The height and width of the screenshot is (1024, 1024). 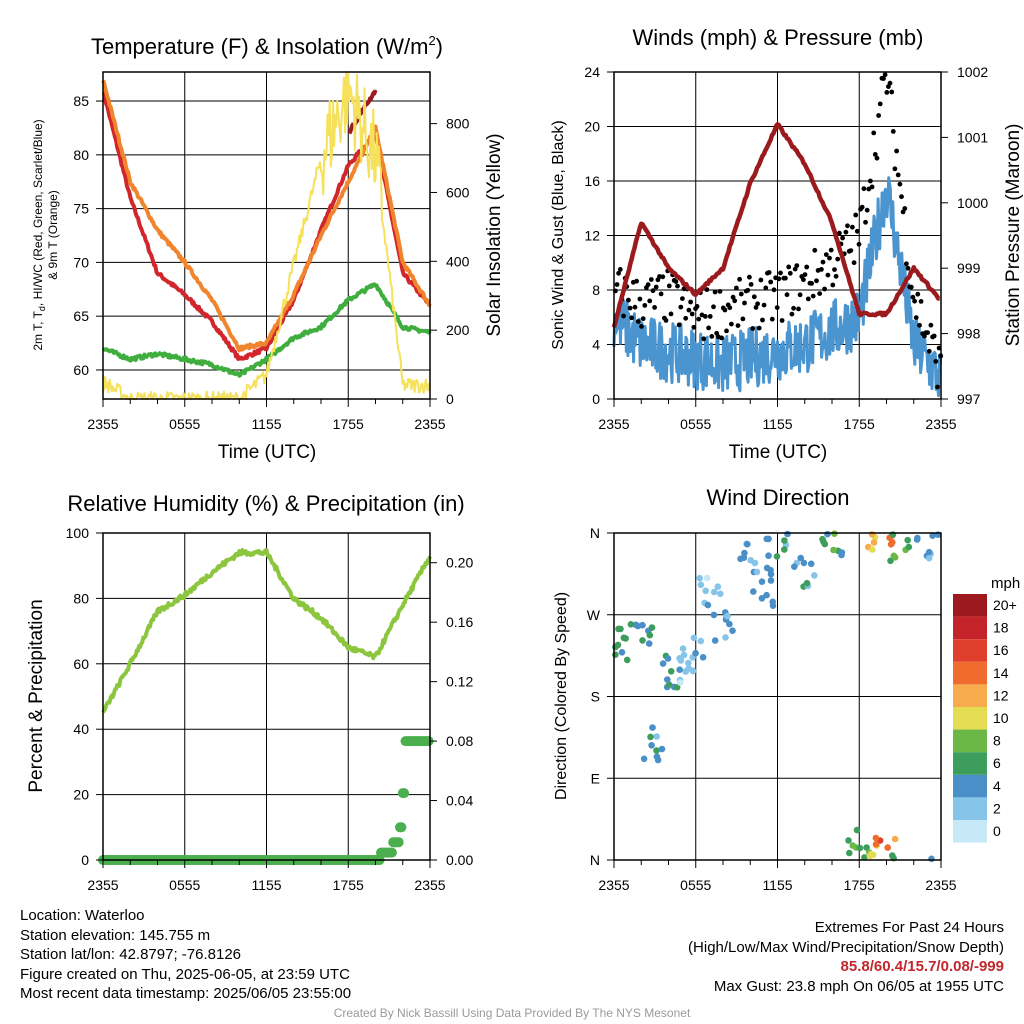 I want to click on x-tick-label: 2355, so click(x=429, y=424).